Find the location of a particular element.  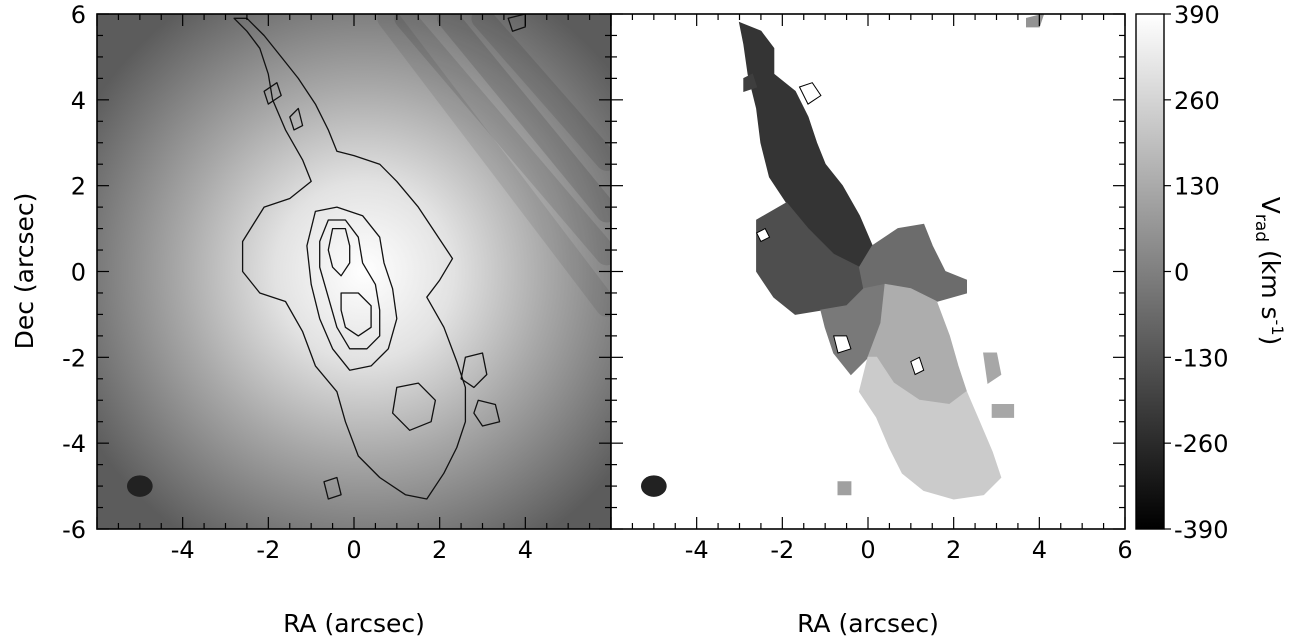

colorbar-tick-label: 260 is located at coordinates (1197, 101).